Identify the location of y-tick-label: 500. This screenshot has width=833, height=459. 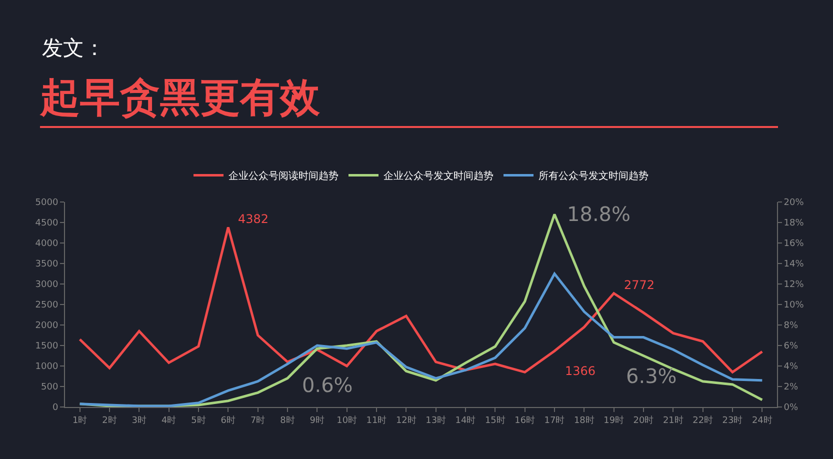
(49, 387).